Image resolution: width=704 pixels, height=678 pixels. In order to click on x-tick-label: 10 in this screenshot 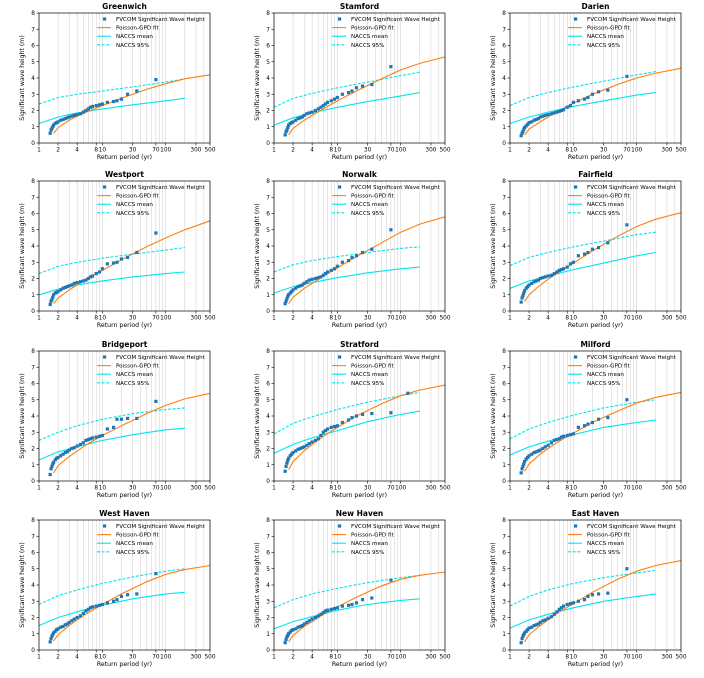, I will do `click(574, 489)`.